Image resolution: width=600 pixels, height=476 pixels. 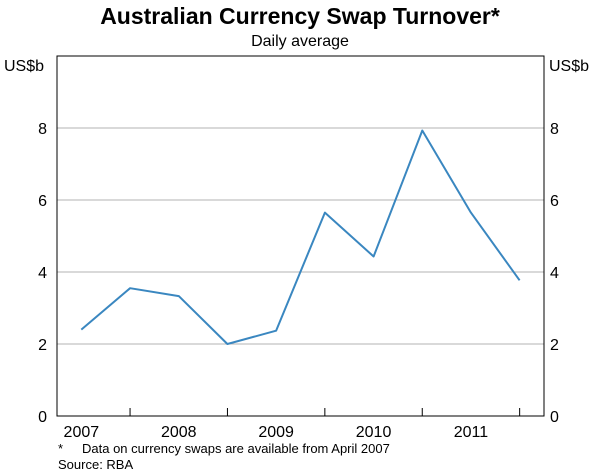 I want to click on y-tick-label-right: 8, so click(x=554, y=129).